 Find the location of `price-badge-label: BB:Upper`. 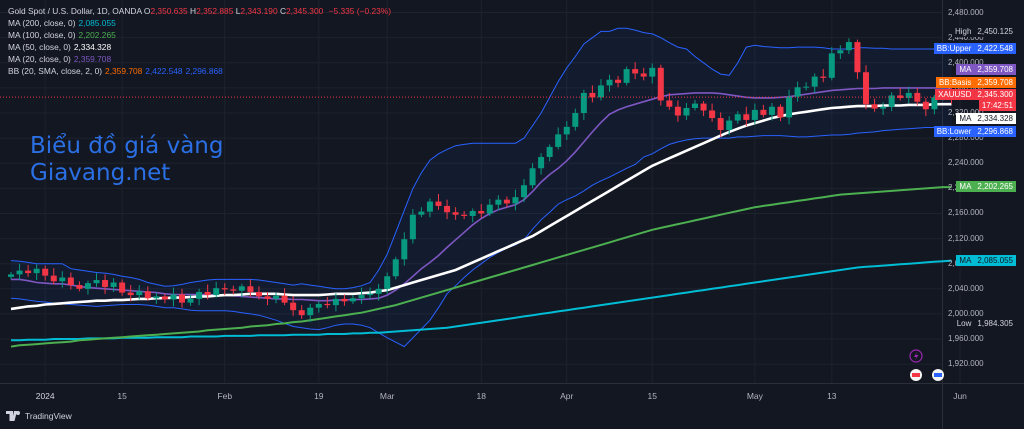

price-badge-label: BB:Upper is located at coordinates (954, 49).